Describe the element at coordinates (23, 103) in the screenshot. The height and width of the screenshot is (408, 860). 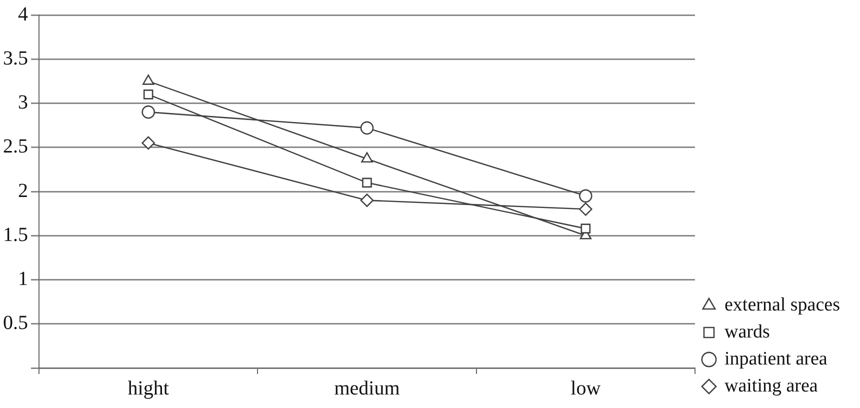
I see `y-tick-label: 3` at that location.